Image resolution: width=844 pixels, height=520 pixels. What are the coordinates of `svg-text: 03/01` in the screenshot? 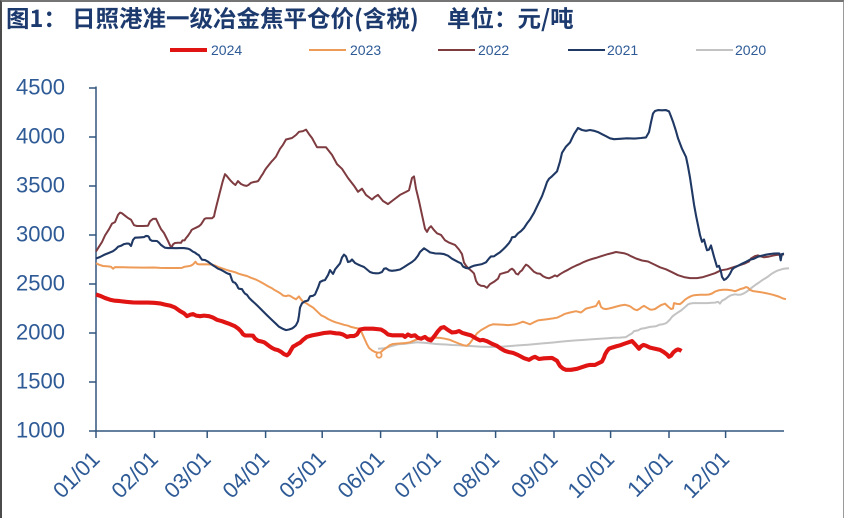 It's located at (187, 474).